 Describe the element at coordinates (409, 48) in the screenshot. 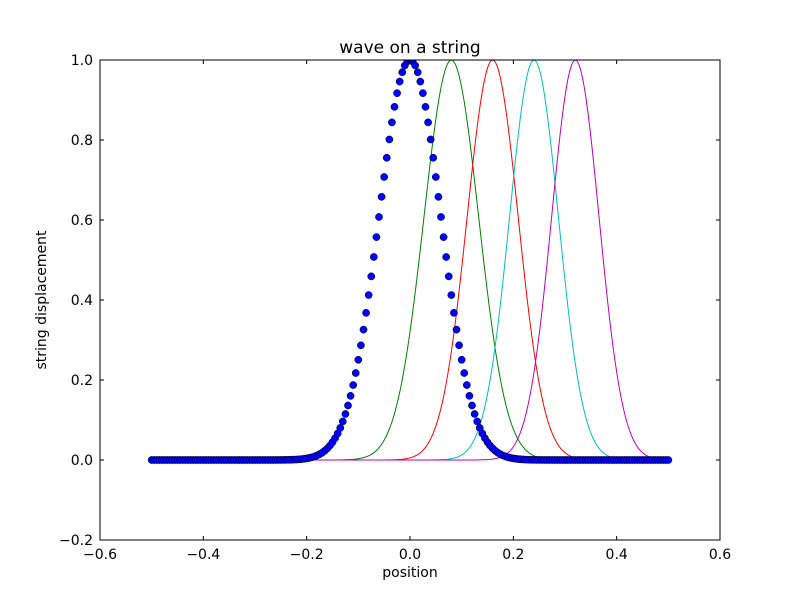

I see `chart-title: wave on a string` at that location.